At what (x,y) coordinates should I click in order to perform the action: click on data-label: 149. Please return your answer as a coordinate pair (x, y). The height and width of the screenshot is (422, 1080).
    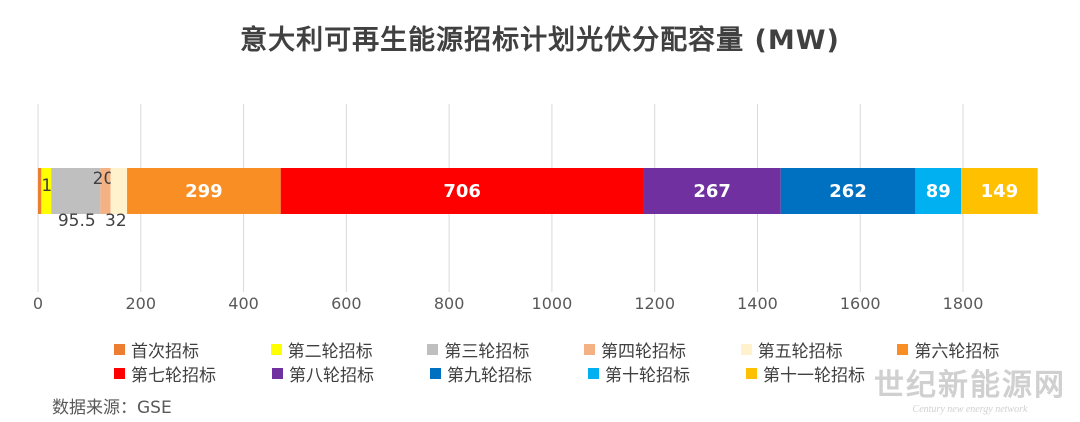
    Looking at the image, I should click on (1000, 191).